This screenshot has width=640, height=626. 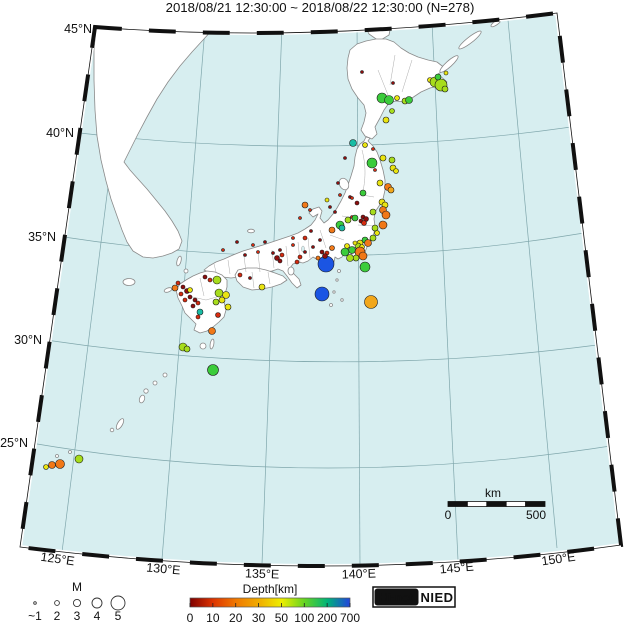 What do you see at coordinates (436, 597) in the screenshot?
I see `logo-nied-text: NIED` at bounding box center [436, 597].